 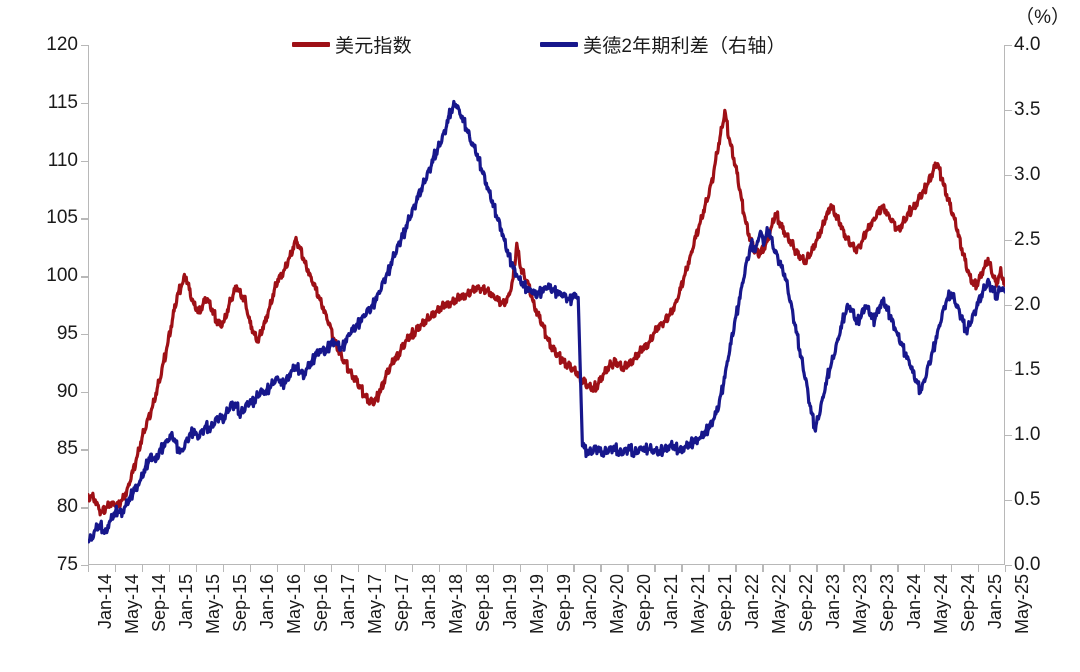 What do you see at coordinates (725, 603) in the screenshot?
I see `x-axis-tick-label: Sep-21` at bounding box center [725, 603].